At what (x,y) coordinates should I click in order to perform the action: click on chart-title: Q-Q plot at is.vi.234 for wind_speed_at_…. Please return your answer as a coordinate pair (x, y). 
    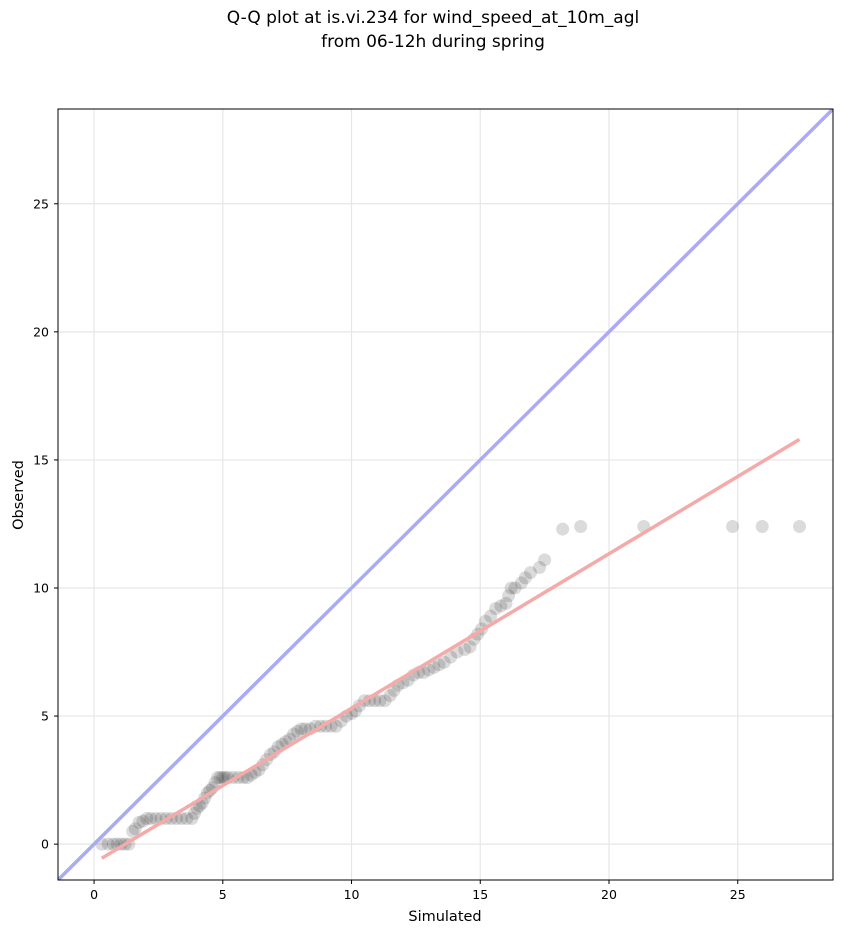
    Looking at the image, I should click on (433, 18).